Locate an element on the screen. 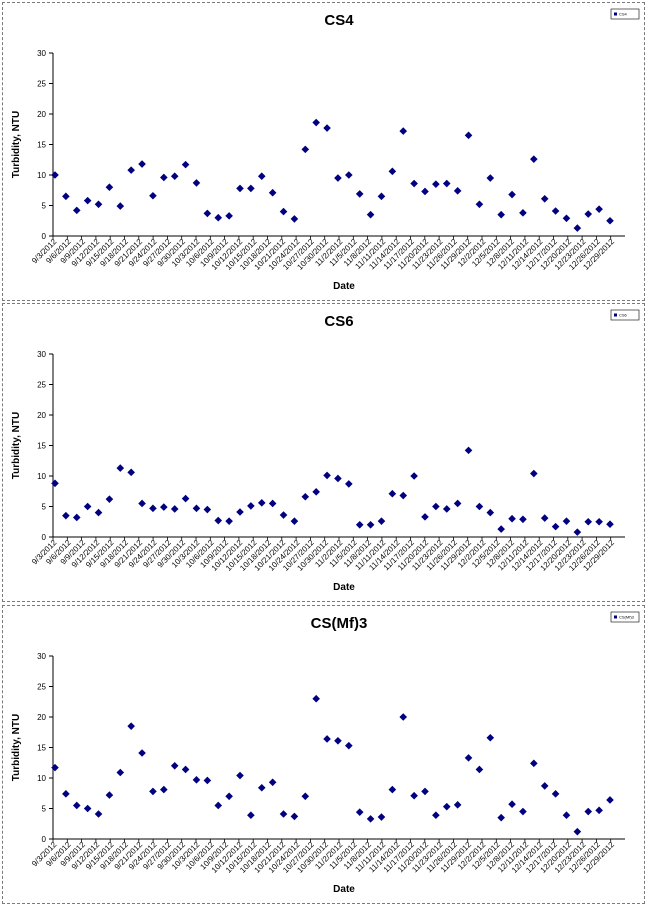  legend-label: CS(Mf)3 is located at coordinates (627, 617).